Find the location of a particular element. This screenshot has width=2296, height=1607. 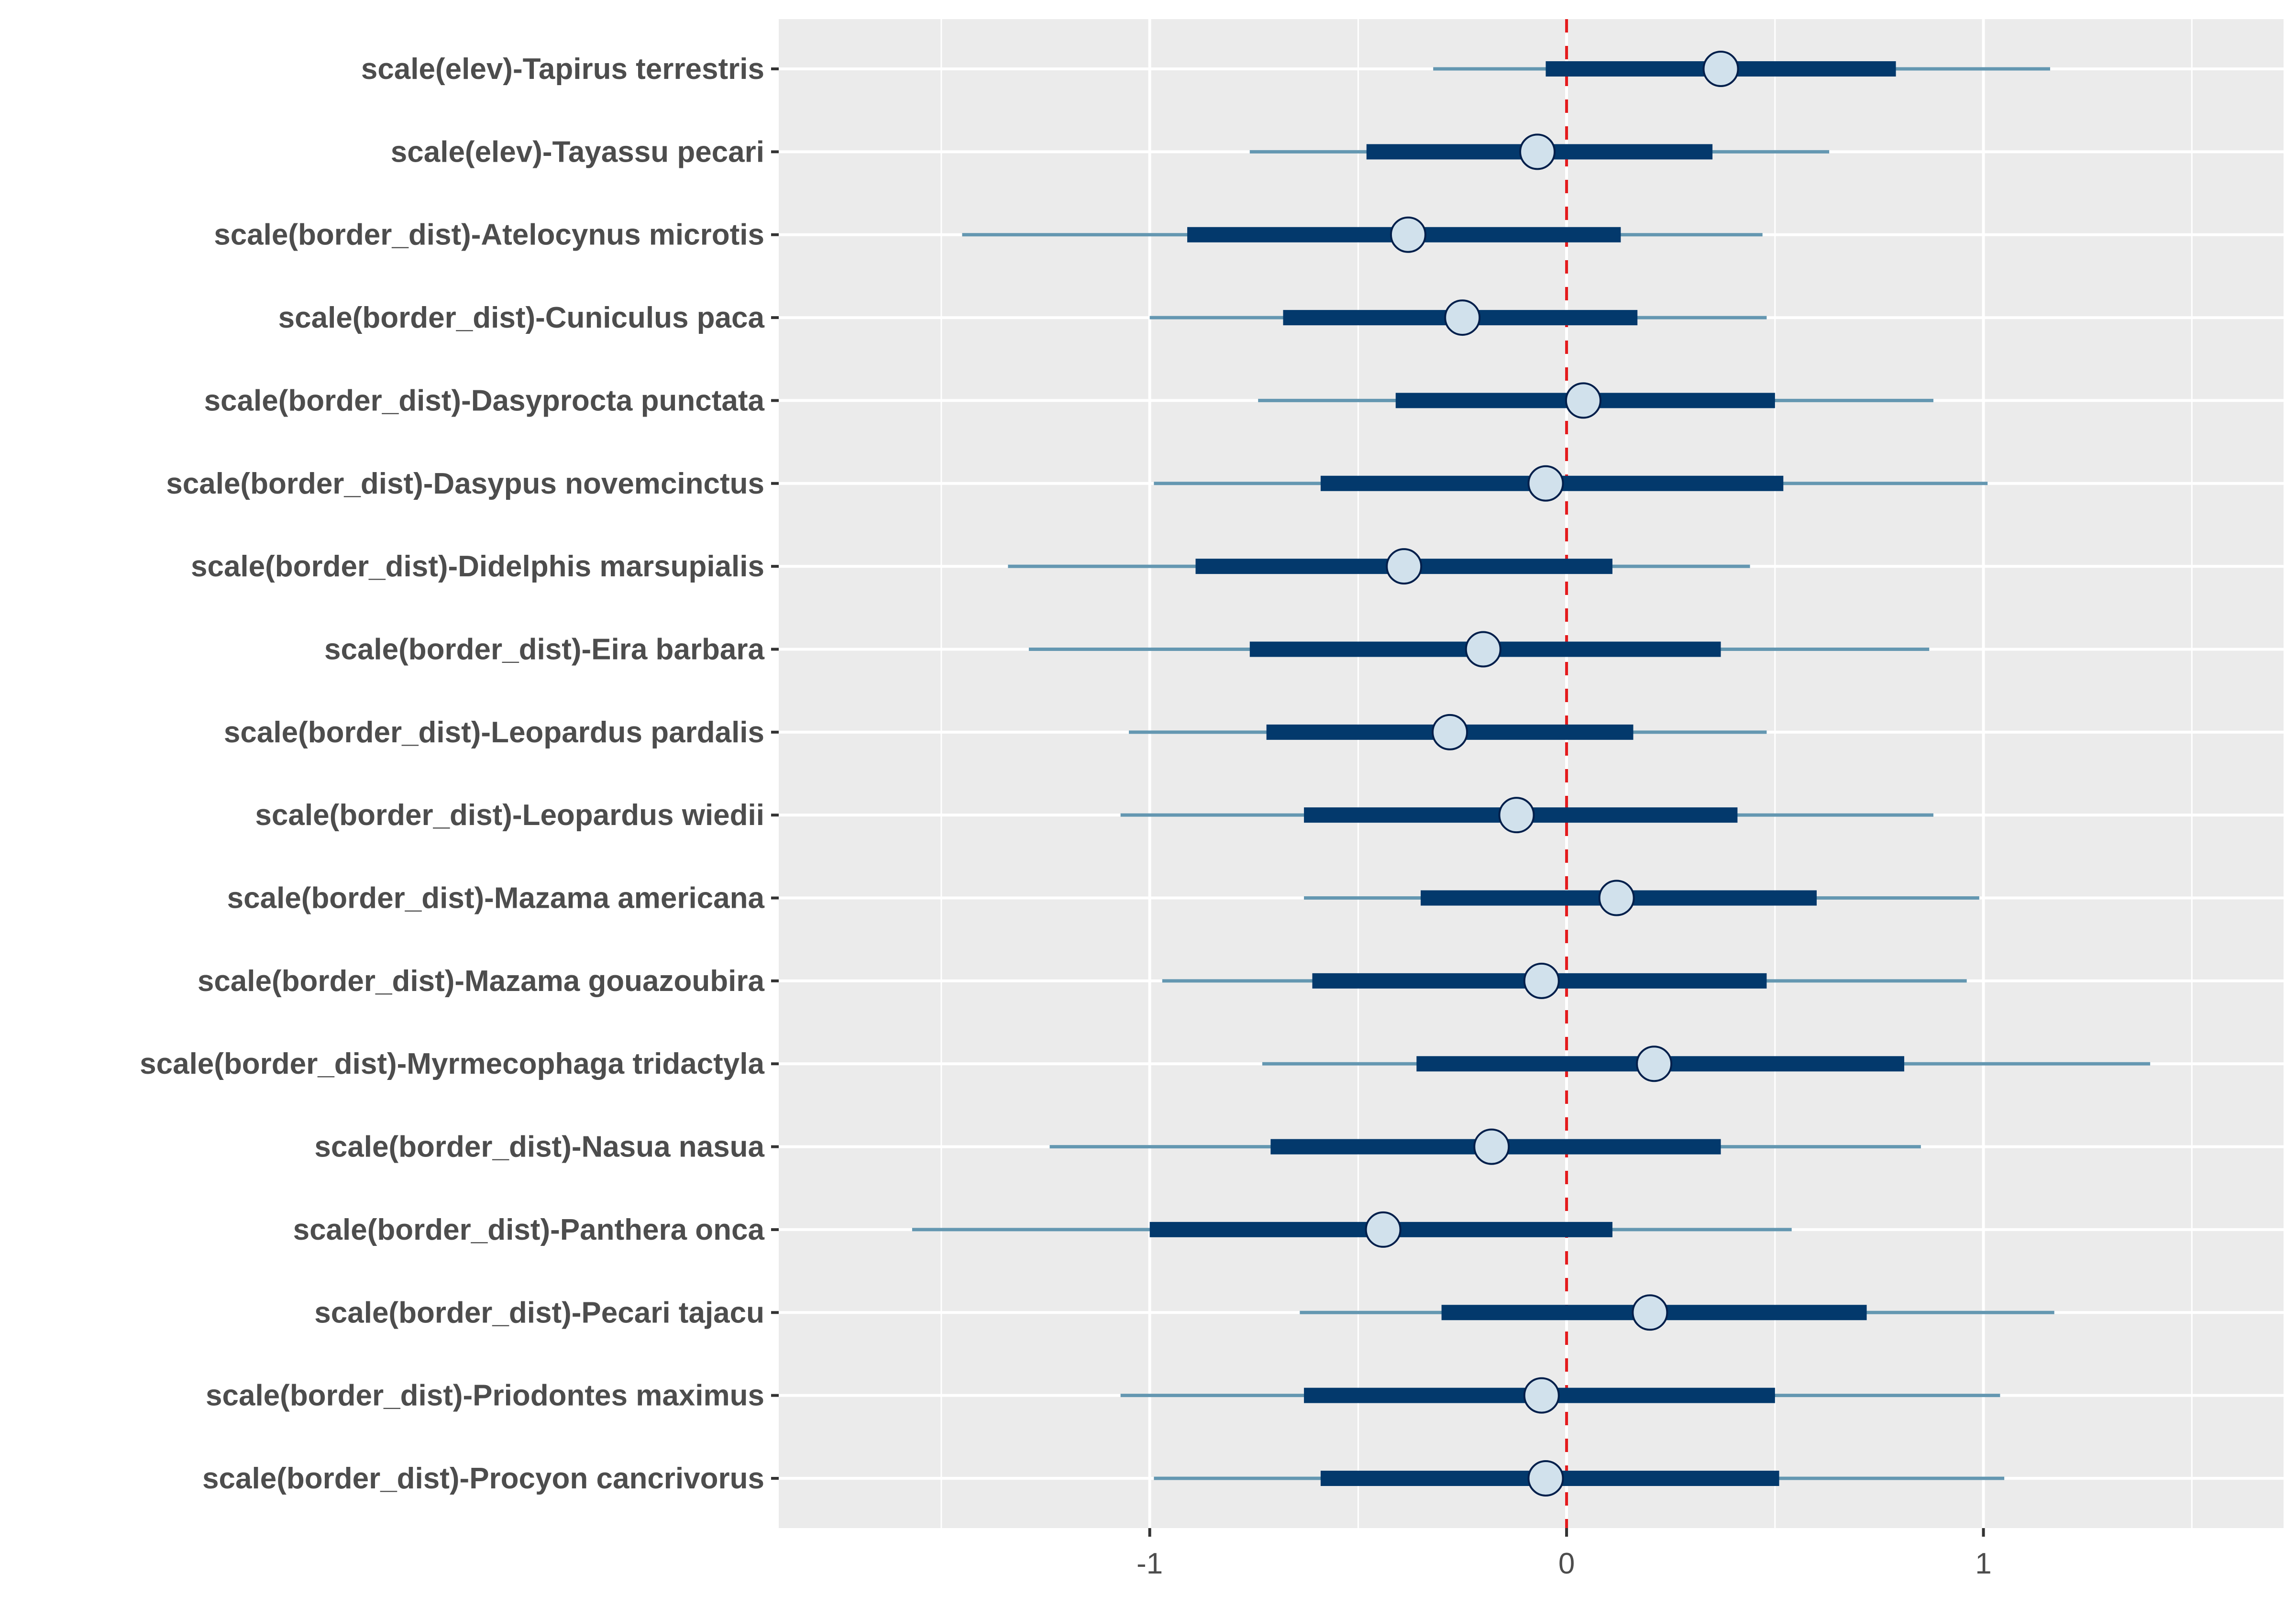

x-tick-label: 0 is located at coordinates (1566, 1563).